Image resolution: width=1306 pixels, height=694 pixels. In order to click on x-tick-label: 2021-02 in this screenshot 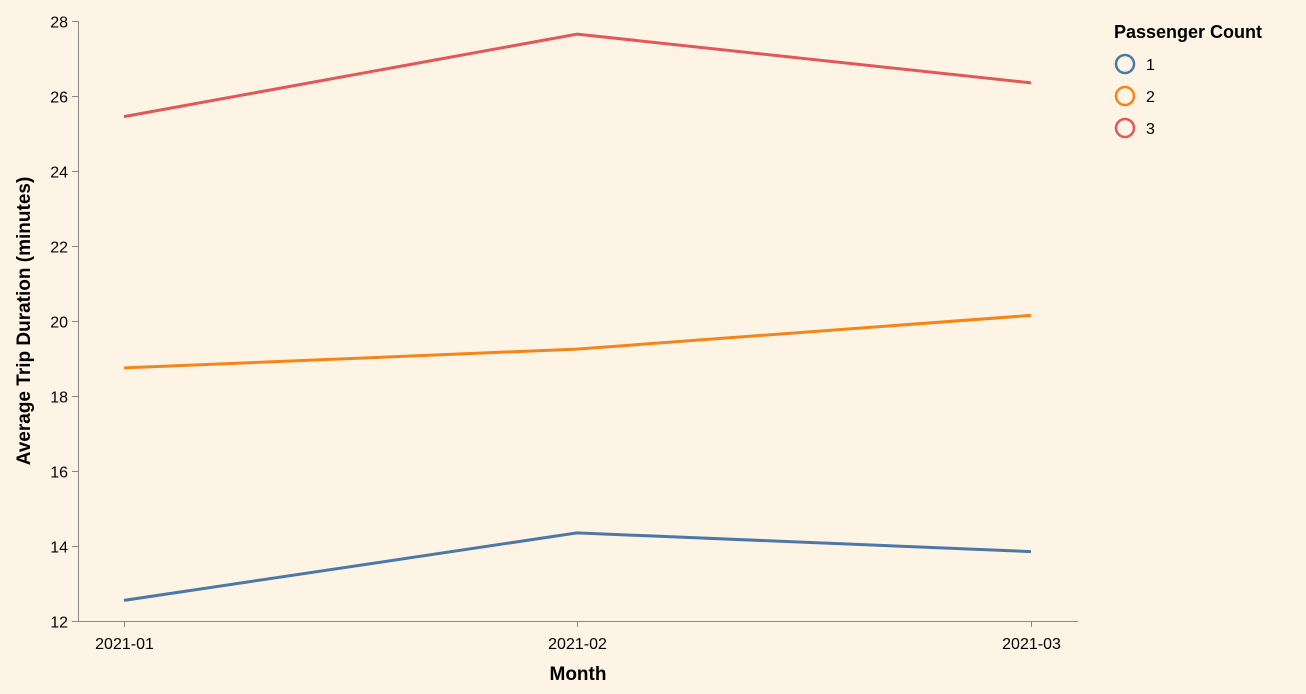, I will do `click(577, 644)`.